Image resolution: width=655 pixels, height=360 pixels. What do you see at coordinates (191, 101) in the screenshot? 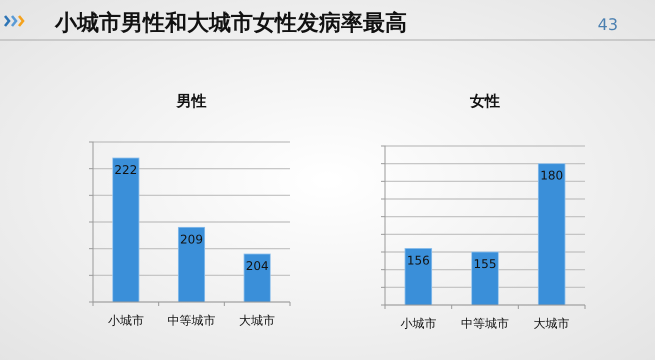
I see `chart-title: 男性` at bounding box center [191, 101].